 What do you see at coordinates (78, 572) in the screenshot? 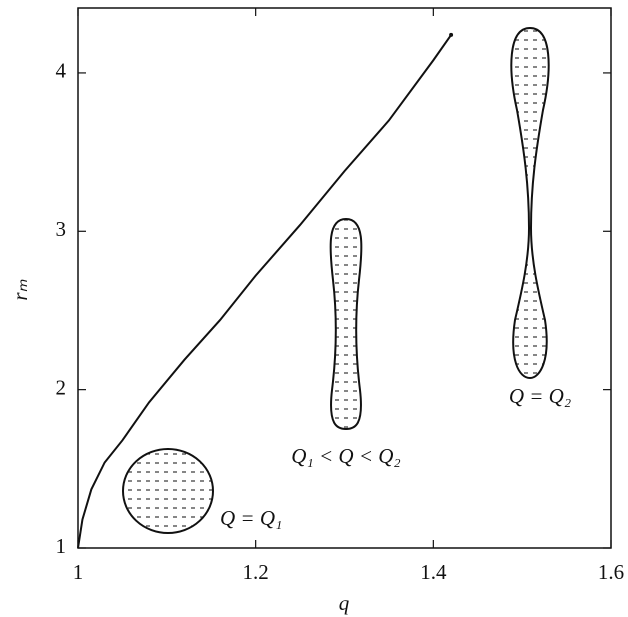
I see `x-tick-label: 1` at bounding box center [78, 572].